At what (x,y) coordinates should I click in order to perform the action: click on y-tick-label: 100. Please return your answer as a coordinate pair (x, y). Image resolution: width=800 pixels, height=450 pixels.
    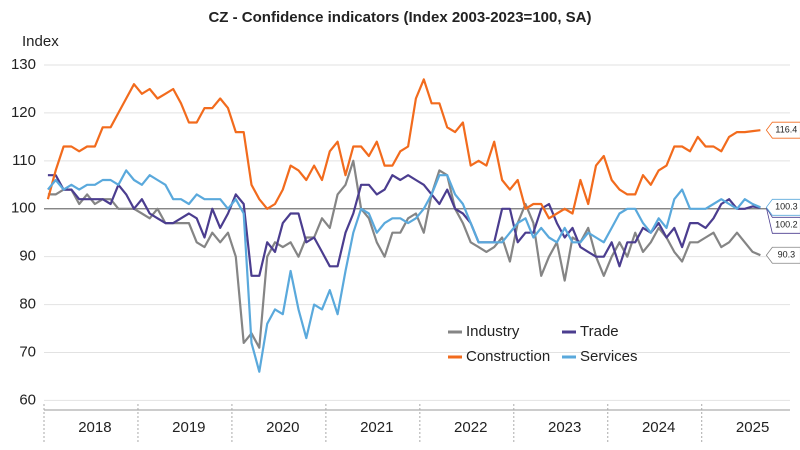
    Looking at the image, I should click on (23, 208).